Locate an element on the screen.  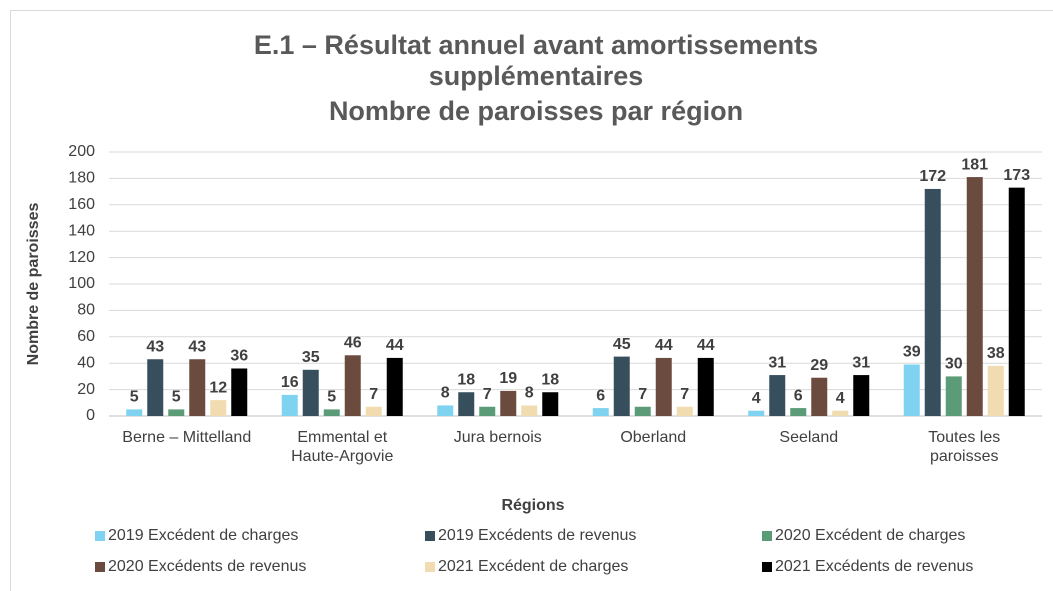
y-tick-label: 140 is located at coordinates (81, 230).